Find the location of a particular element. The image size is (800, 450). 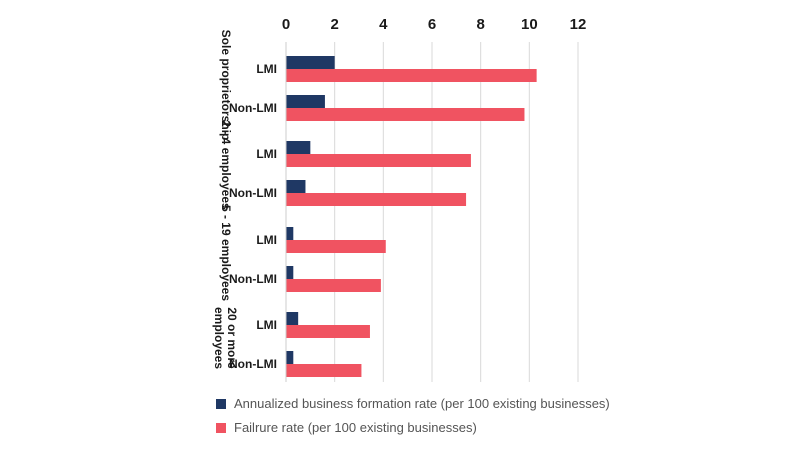

group-label-line: employees is located at coordinates (219, 338).